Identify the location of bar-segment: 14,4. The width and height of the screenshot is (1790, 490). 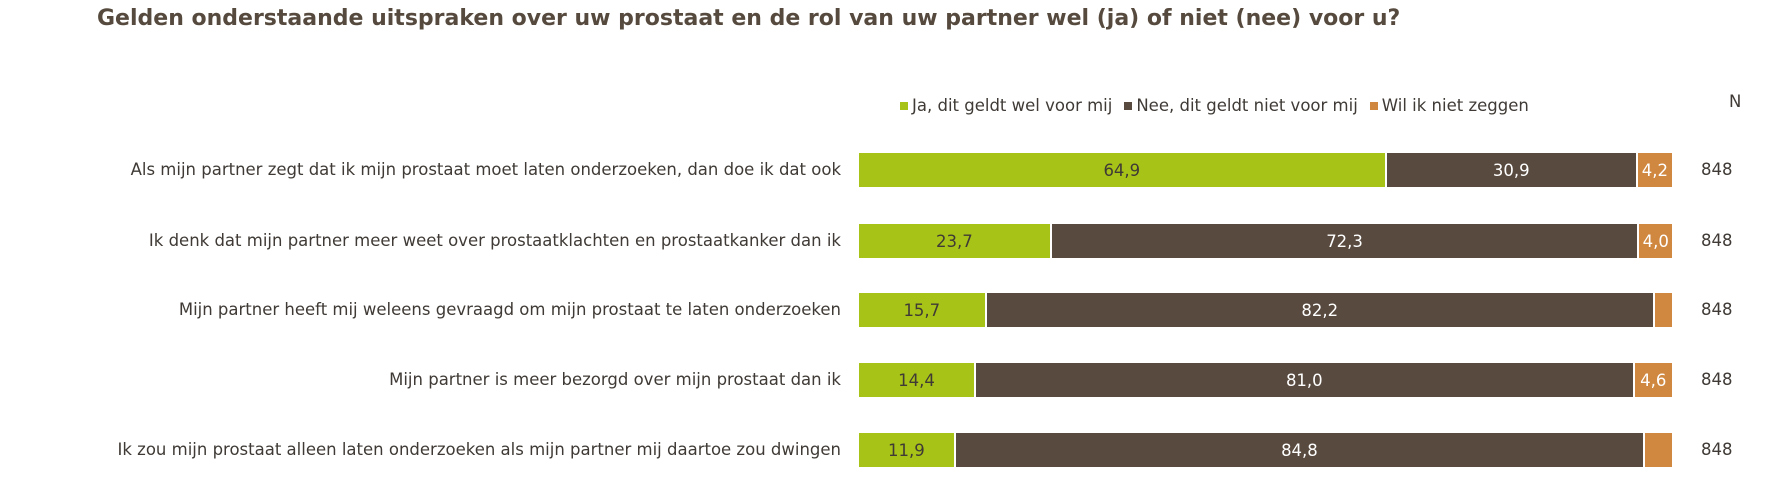
(918, 380).